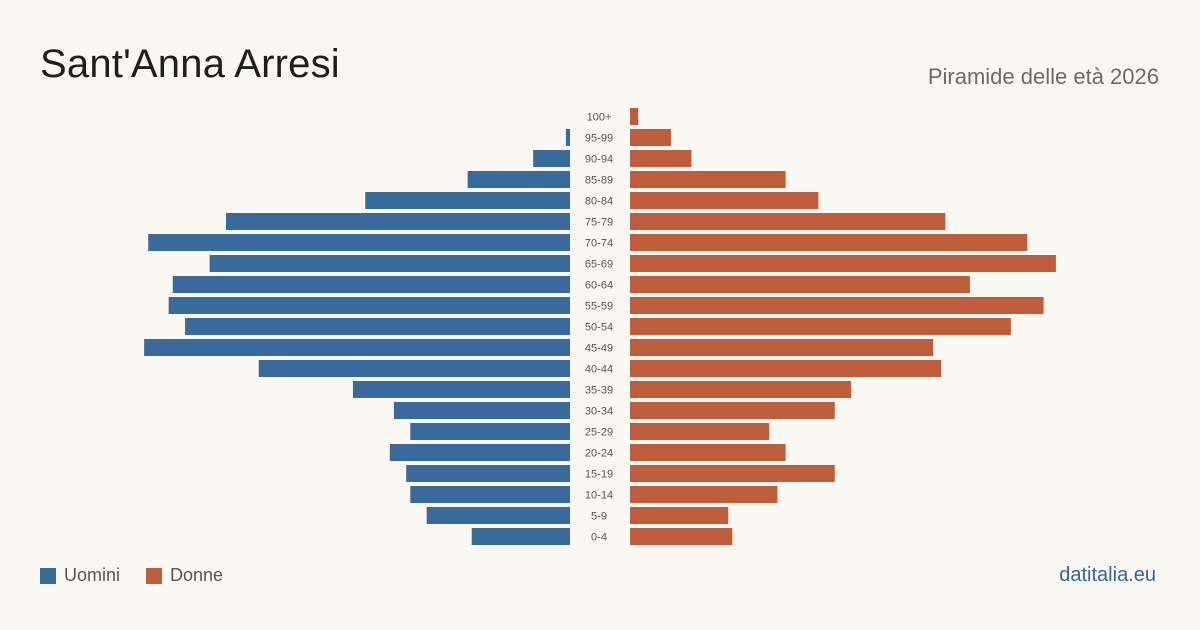 Image resolution: width=1200 pixels, height=630 pixels. What do you see at coordinates (599, 370) in the screenshot?
I see `age-label-40-44: 40-44` at bounding box center [599, 370].